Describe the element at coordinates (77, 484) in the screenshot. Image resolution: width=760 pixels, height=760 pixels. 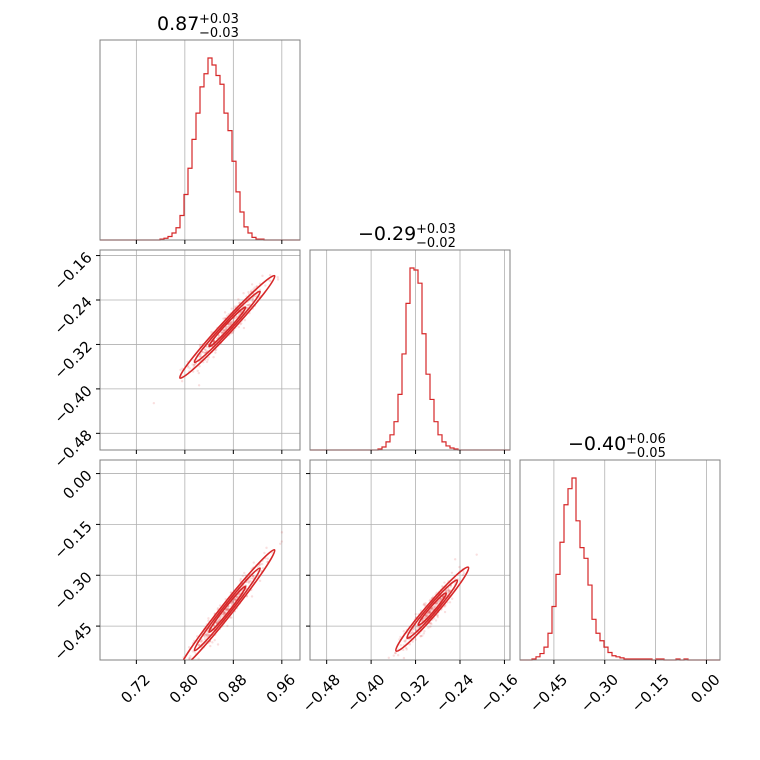
I see `ytick-label-2-3: 0.00` at that location.